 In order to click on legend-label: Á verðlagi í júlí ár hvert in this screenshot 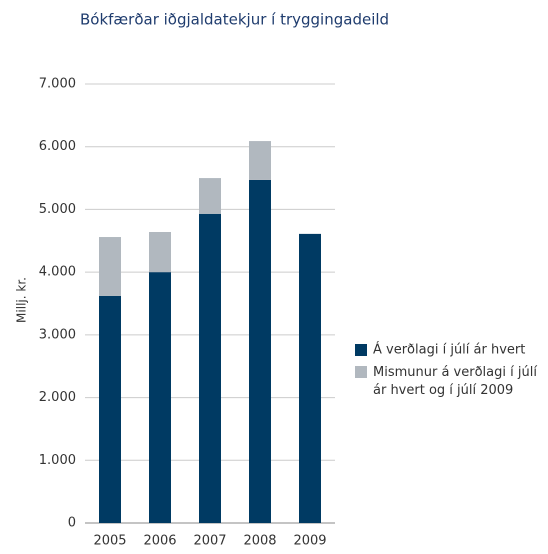, I will do `click(449, 350)`.